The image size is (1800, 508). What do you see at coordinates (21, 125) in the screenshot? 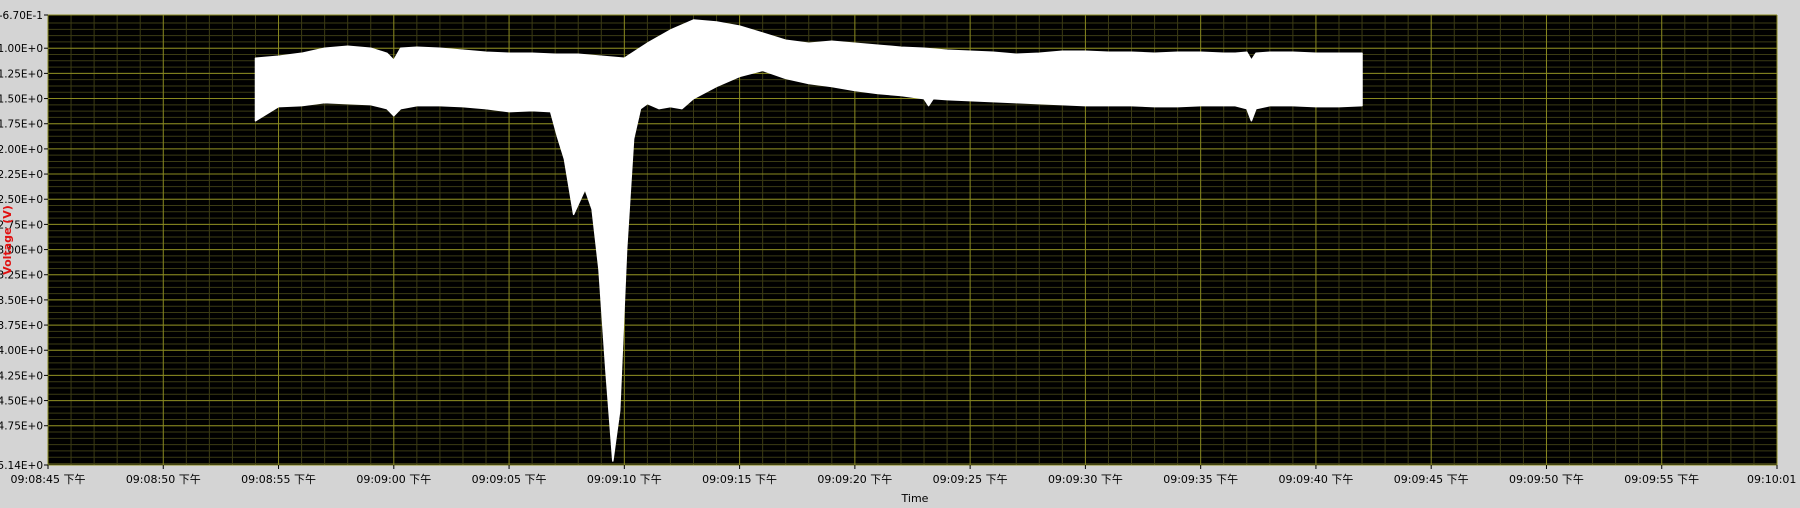
I see `y-tick-label: -1.75E+0` at bounding box center [21, 125].